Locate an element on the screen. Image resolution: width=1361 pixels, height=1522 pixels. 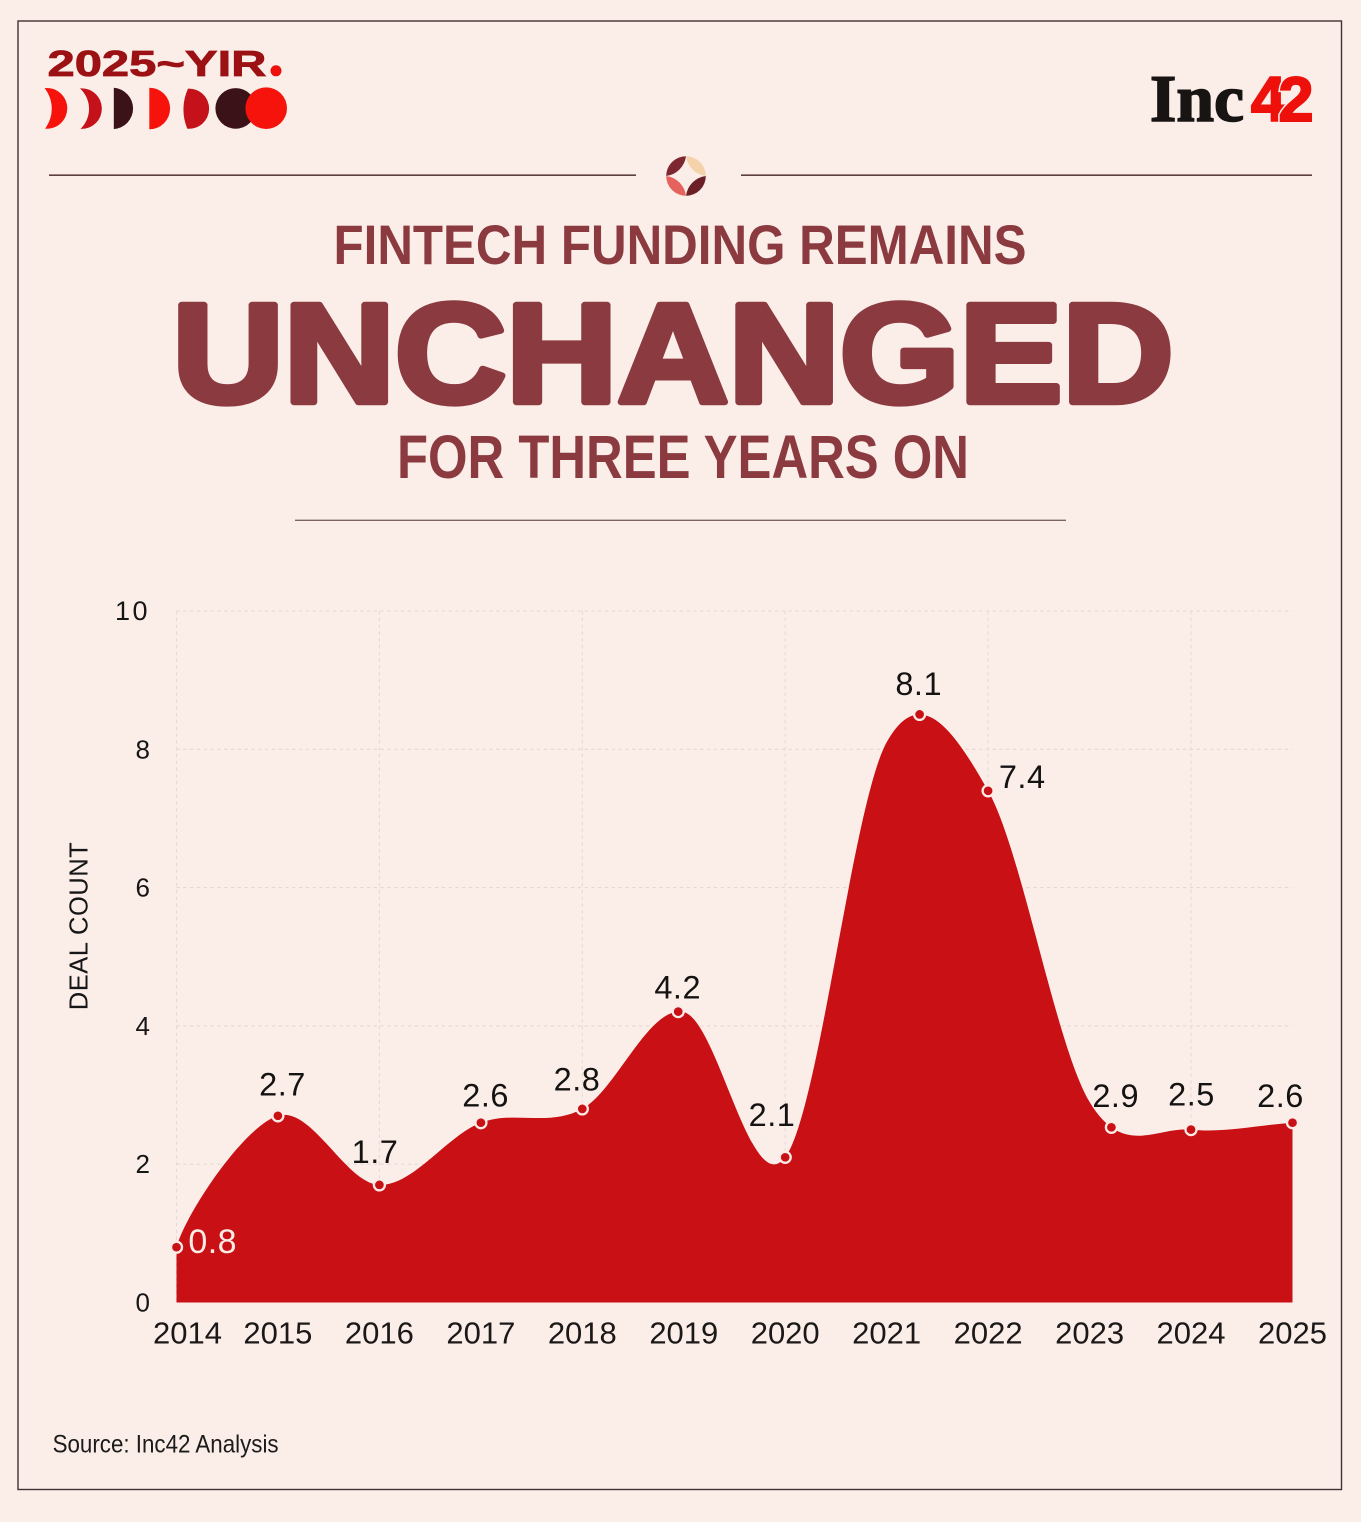
svg-text: 2016 is located at coordinates (379, 1333).